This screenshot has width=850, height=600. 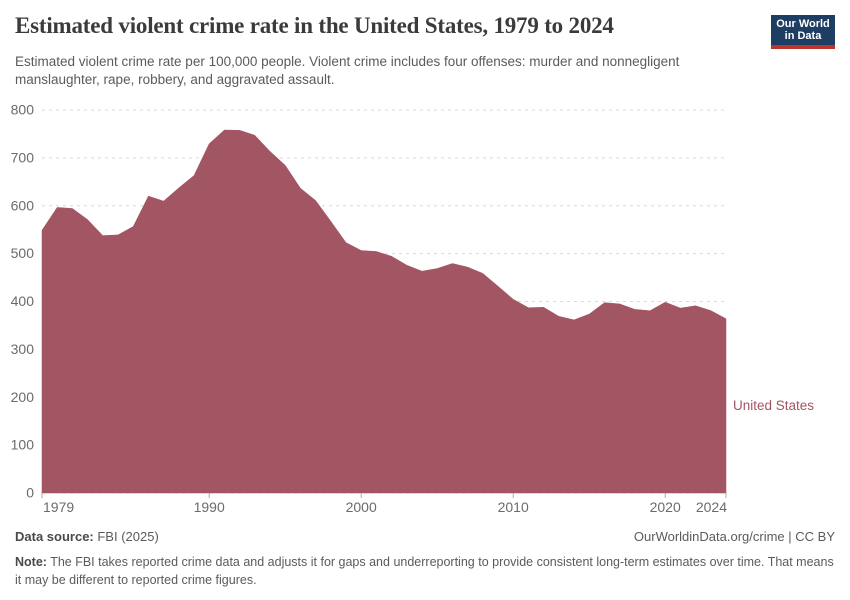 I want to click on attribution-link: OurWorldinData.org/crime | CC BY, so click(x=734, y=536).